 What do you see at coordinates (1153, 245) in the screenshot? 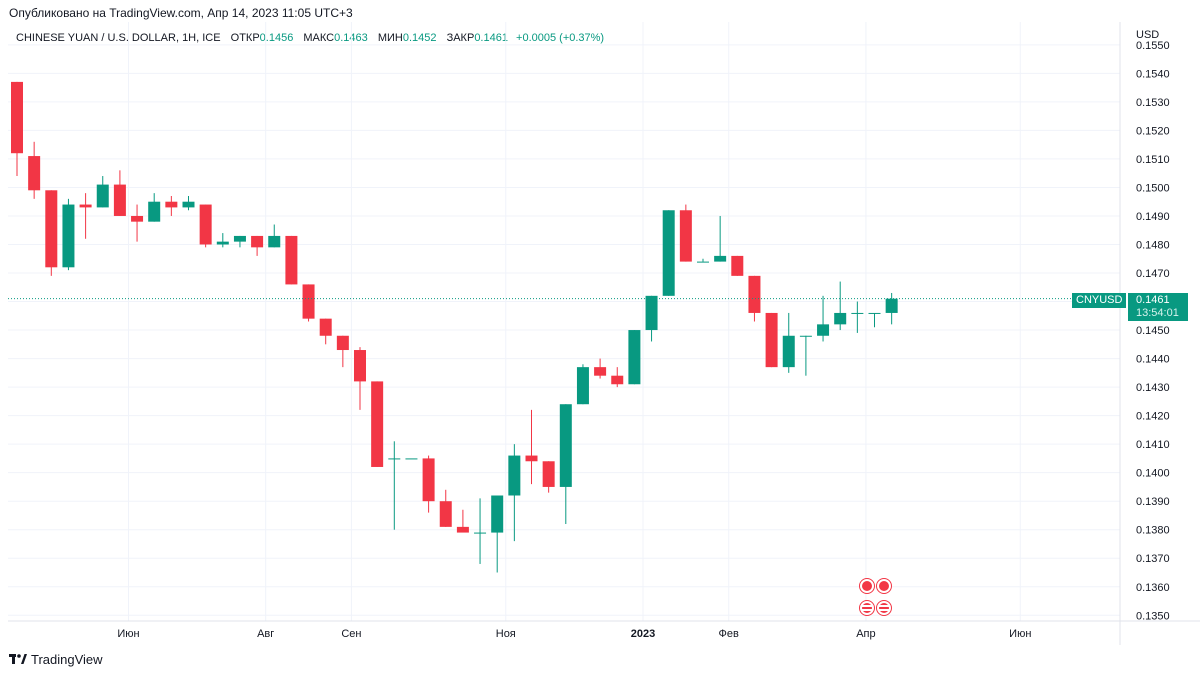
I see `price-tick-label: 0.1480` at bounding box center [1153, 245].